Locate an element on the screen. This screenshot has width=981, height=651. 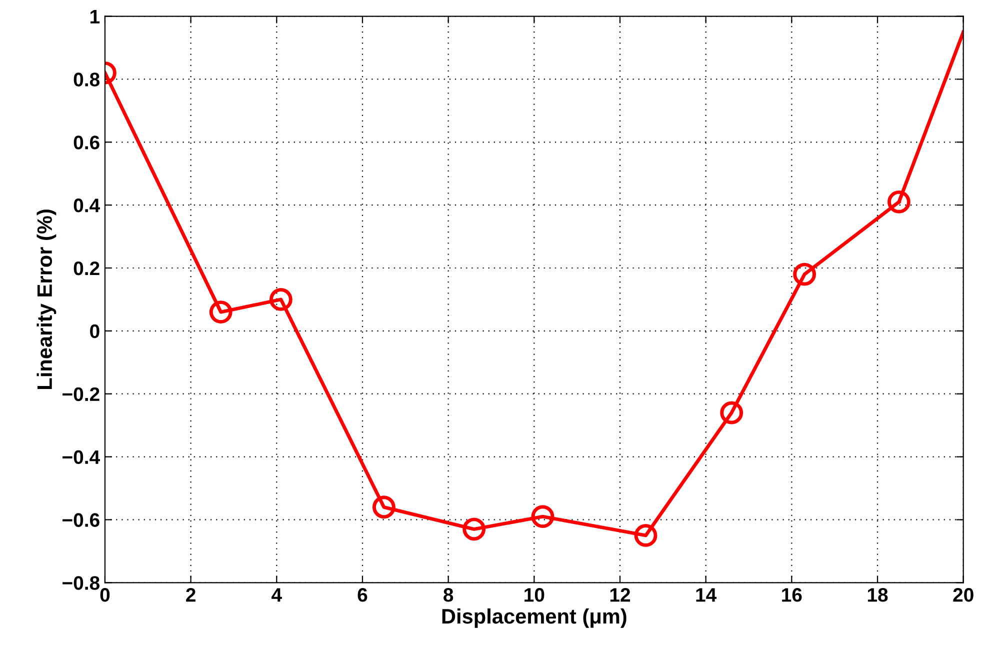
y-tick-label: 0 is located at coordinates (95, 331).